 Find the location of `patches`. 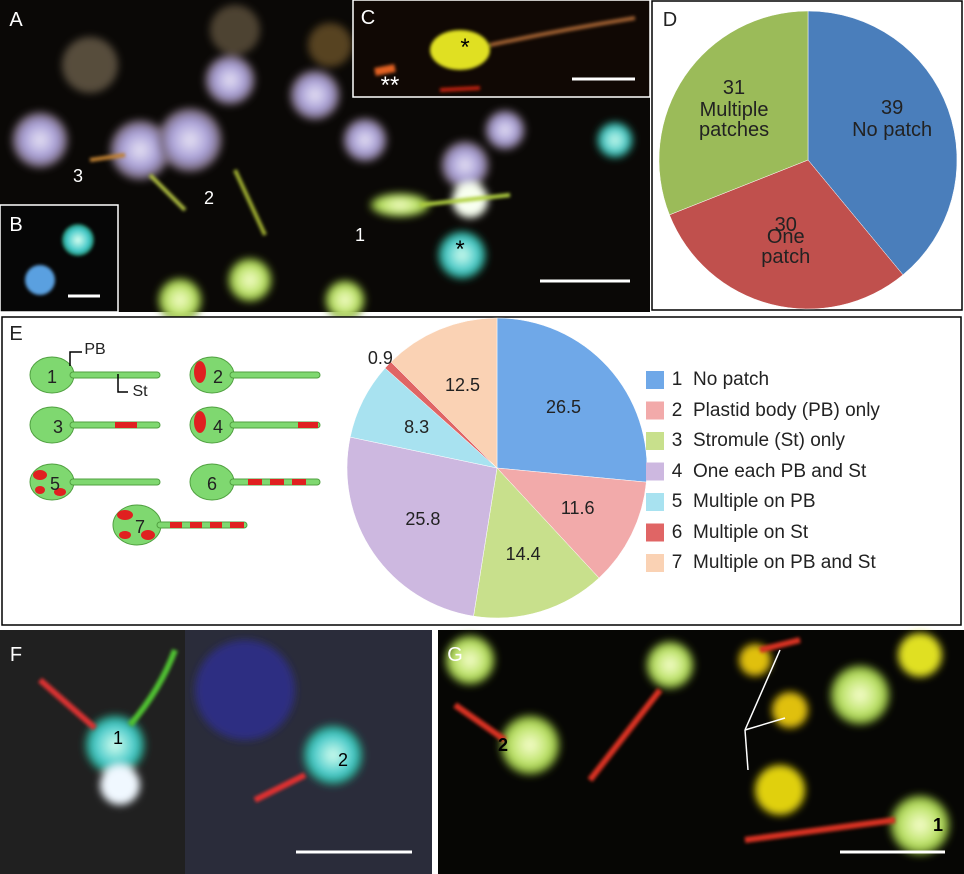

patches is located at coordinates (175, 450).